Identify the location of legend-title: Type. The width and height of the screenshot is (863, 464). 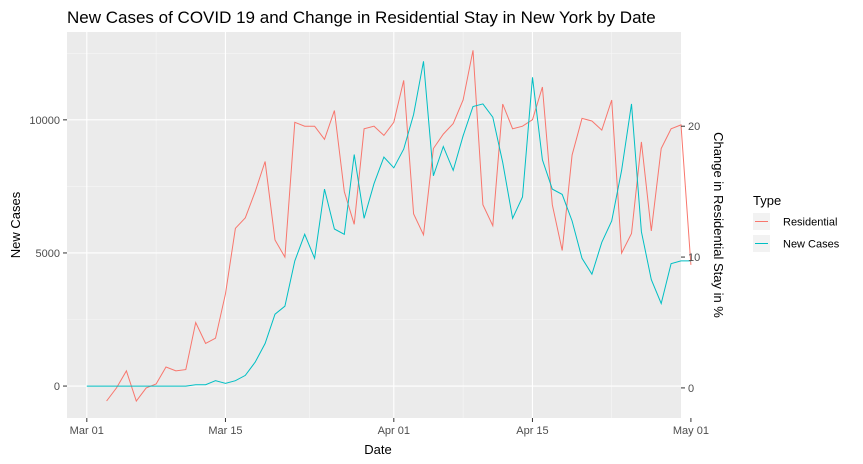
(767, 200).